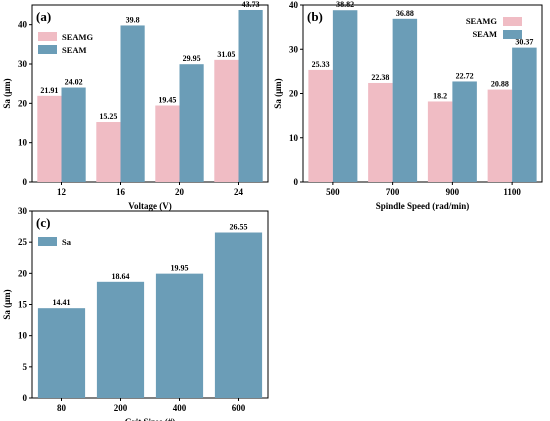 The width and height of the screenshot is (550, 421). I want to click on data-label: 24.02, so click(74, 82).